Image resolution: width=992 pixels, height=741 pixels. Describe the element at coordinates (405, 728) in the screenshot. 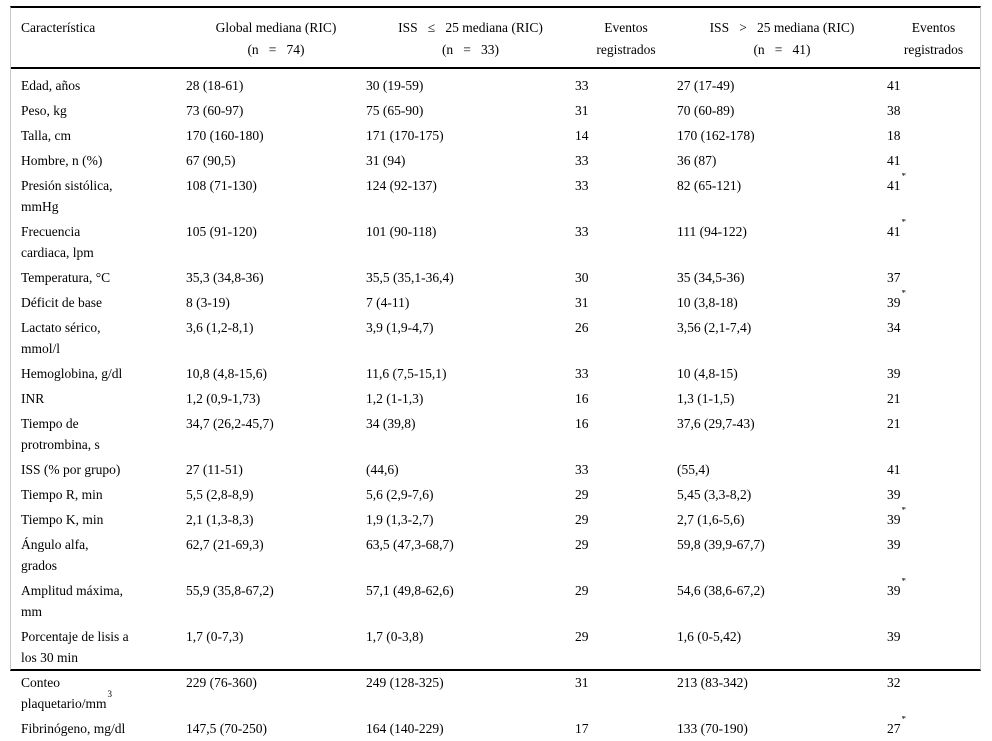

I see `cell-iss_le25: 164 (140-229)` at that location.